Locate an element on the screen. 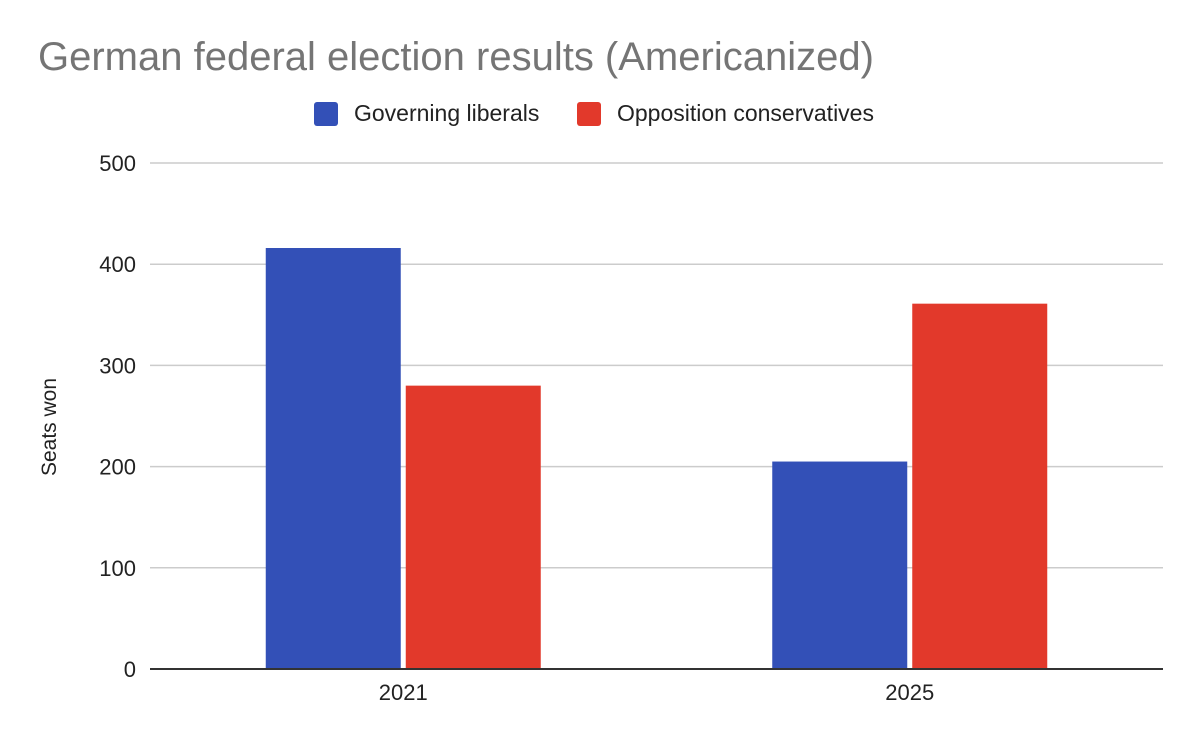  y-tick-label: 300 is located at coordinates (117, 365).